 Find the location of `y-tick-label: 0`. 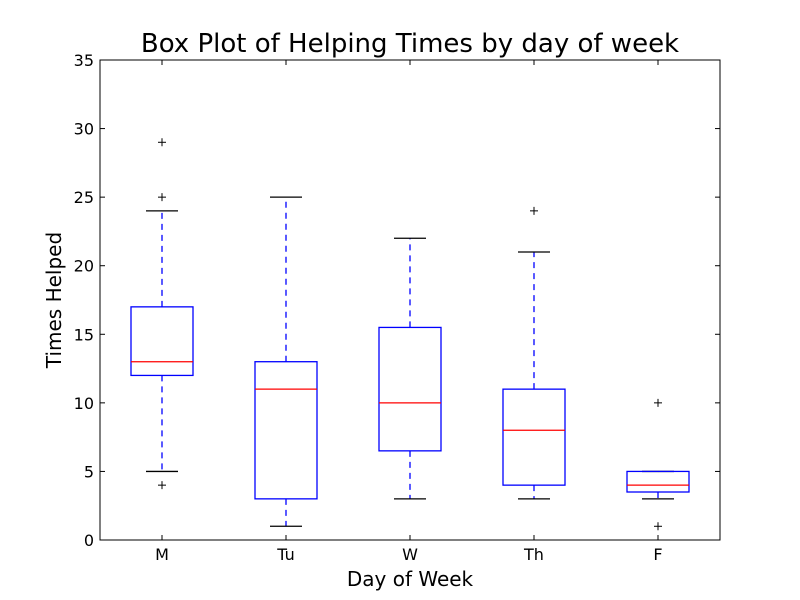

y-tick-label: 0 is located at coordinates (89, 540).